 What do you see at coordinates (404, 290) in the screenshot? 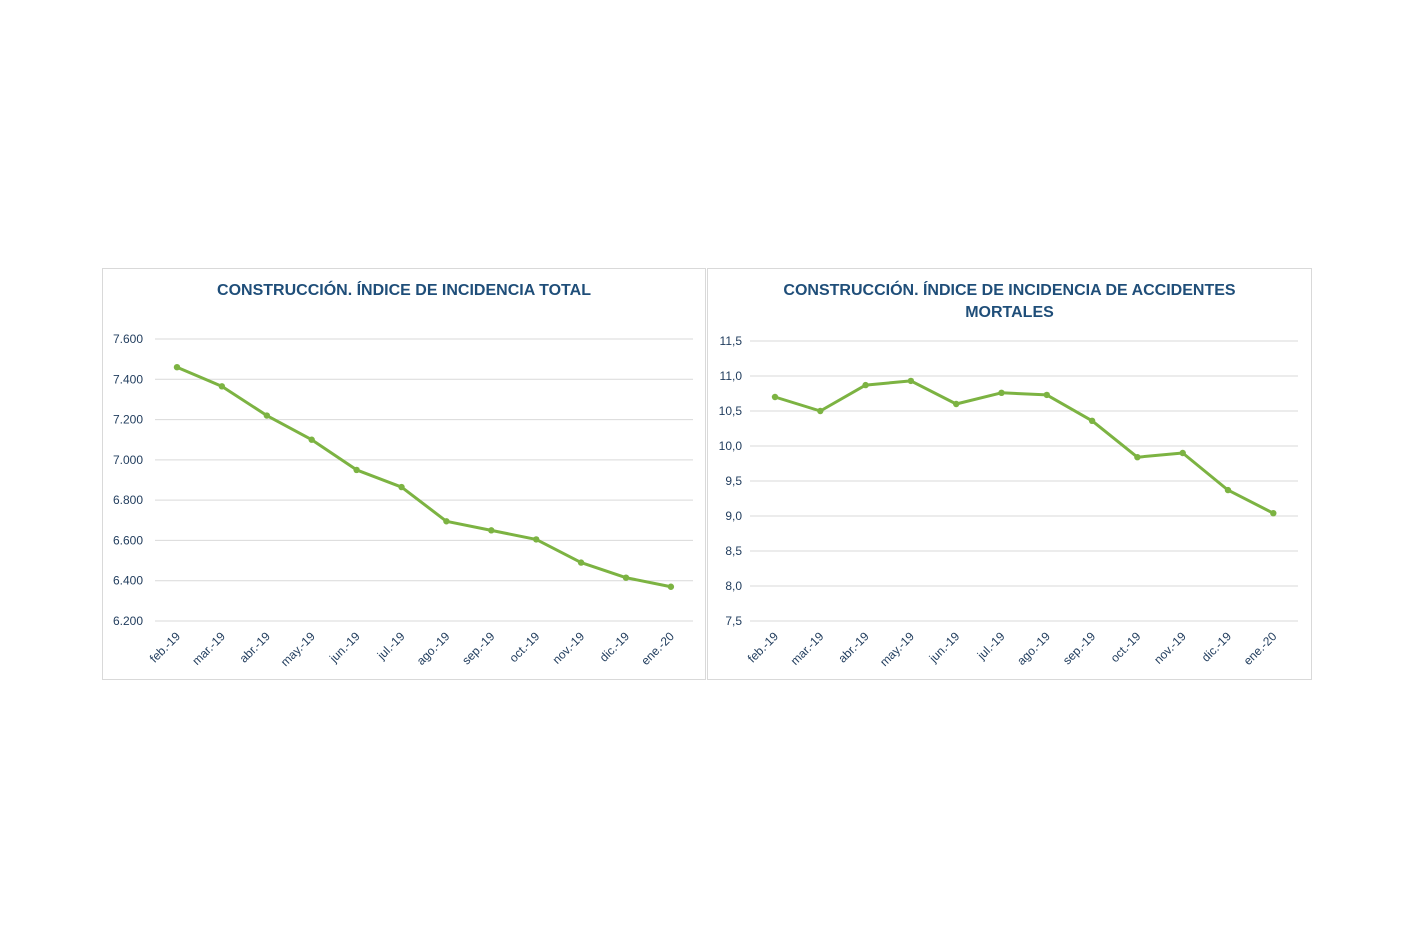
I see `chart-title-total: CONSTRUCCIÓN. ÍNDICE DE INCIDENCIA TOTAL` at bounding box center [404, 290].